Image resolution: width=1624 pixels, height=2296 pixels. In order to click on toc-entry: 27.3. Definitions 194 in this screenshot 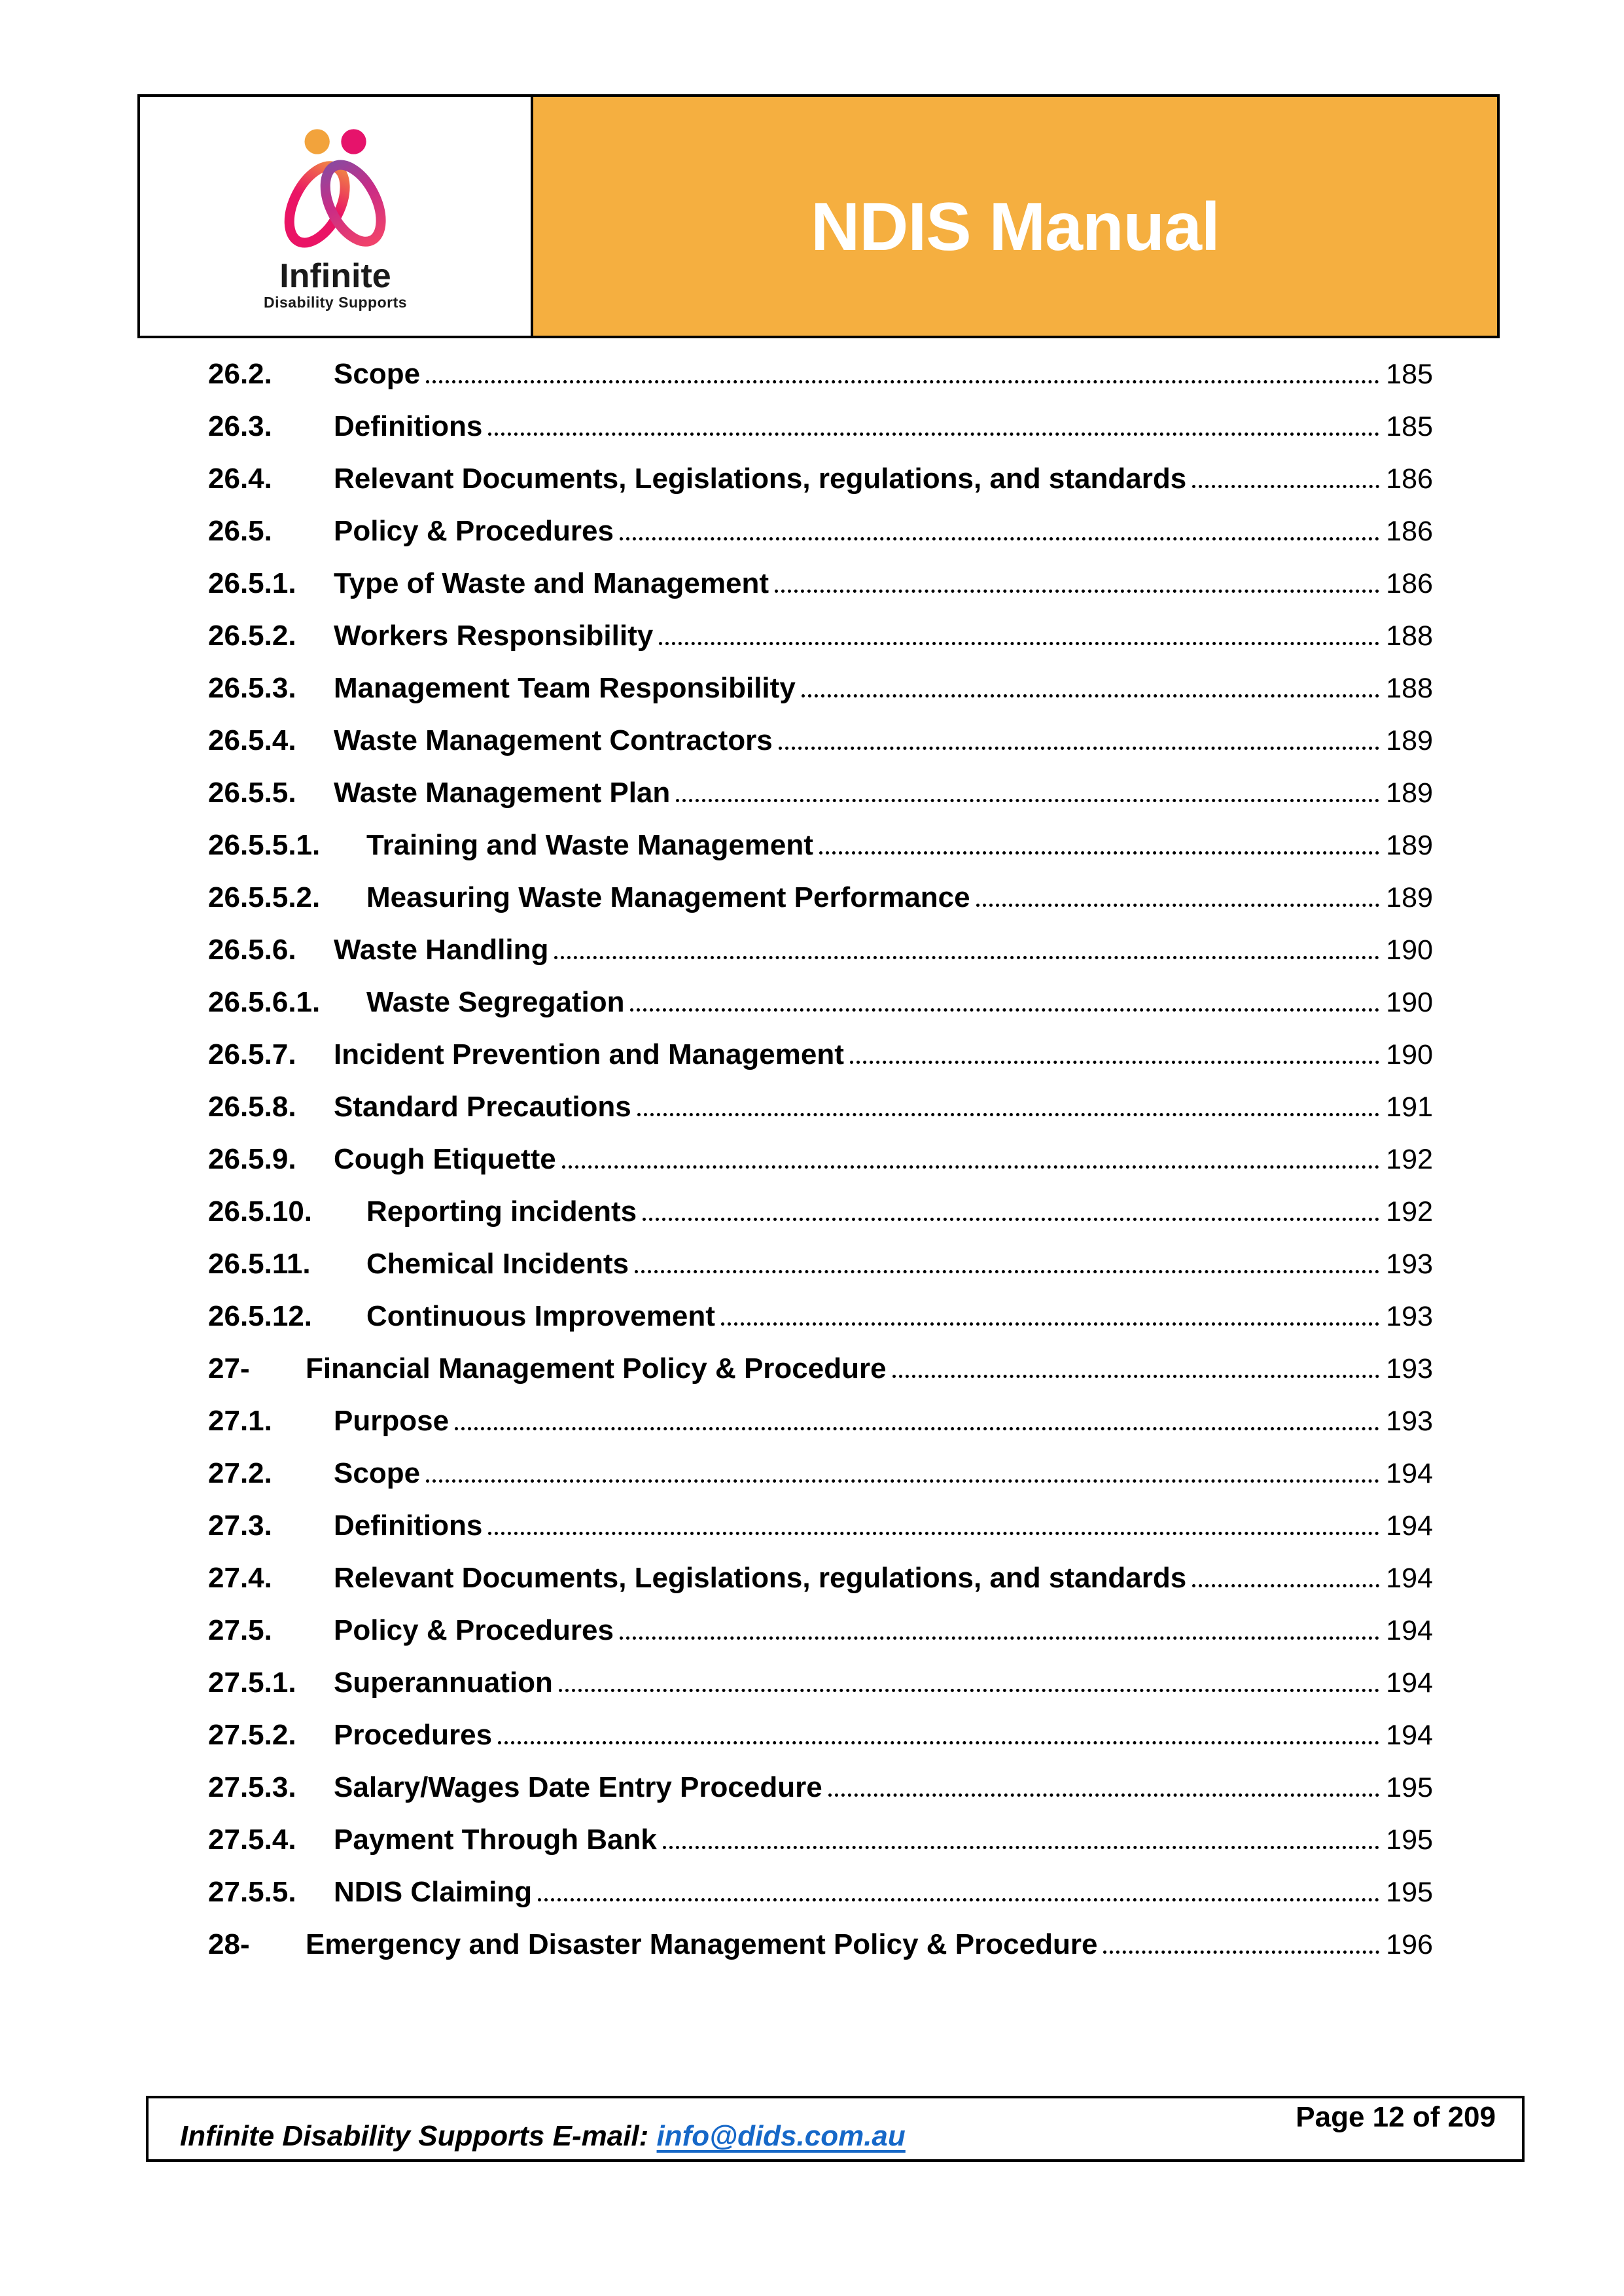, I will do `click(820, 1526)`.